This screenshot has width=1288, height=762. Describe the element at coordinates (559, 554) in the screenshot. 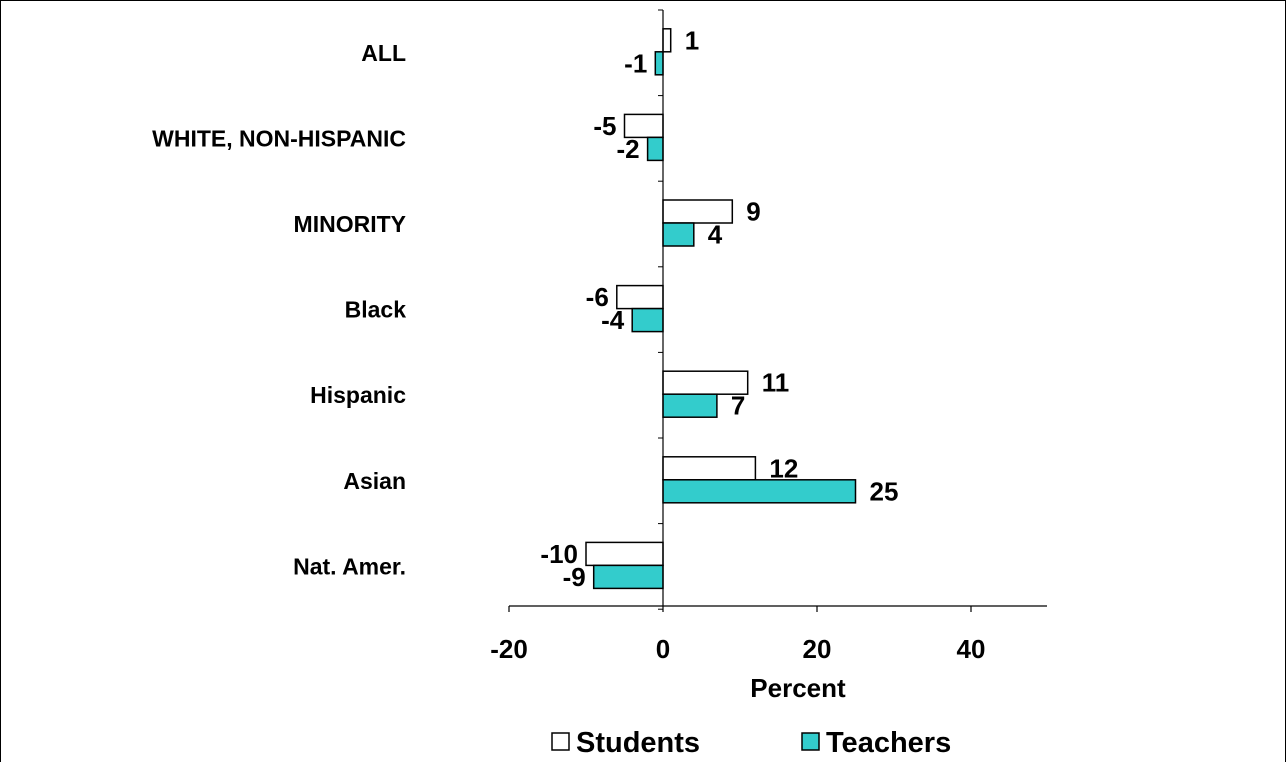

I see `students-data-label: -10` at that location.